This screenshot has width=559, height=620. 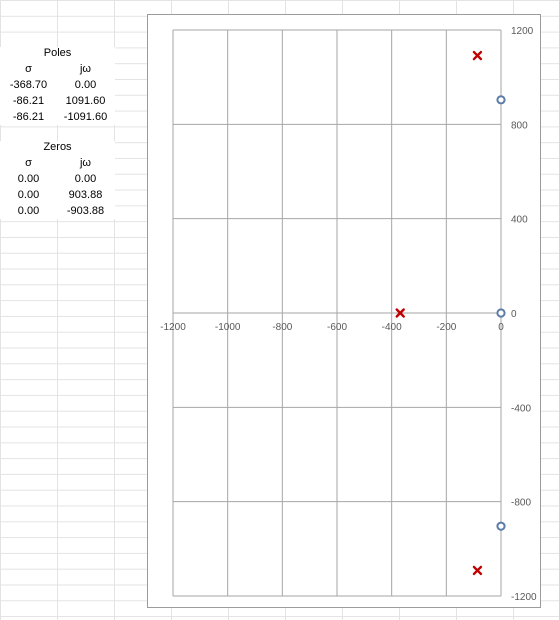 I want to click on poles-r3-jw: -1091.60, so click(x=85, y=117).